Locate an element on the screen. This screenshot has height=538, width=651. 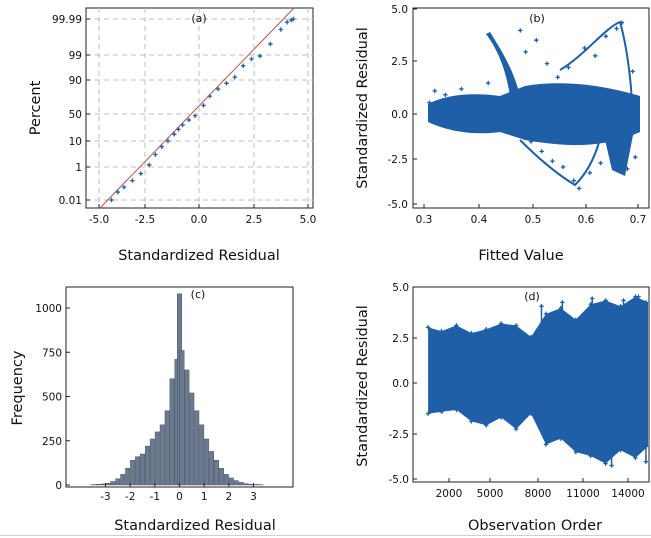
panel-d-x-tick-label: 2000 is located at coordinates (449, 494).